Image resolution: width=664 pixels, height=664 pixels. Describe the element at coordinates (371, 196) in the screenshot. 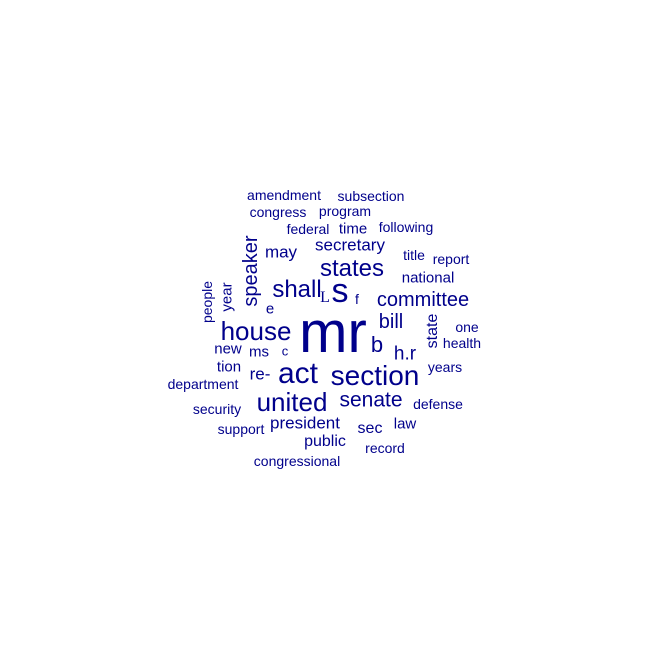

I see `word-subsection-label: subsection` at that location.